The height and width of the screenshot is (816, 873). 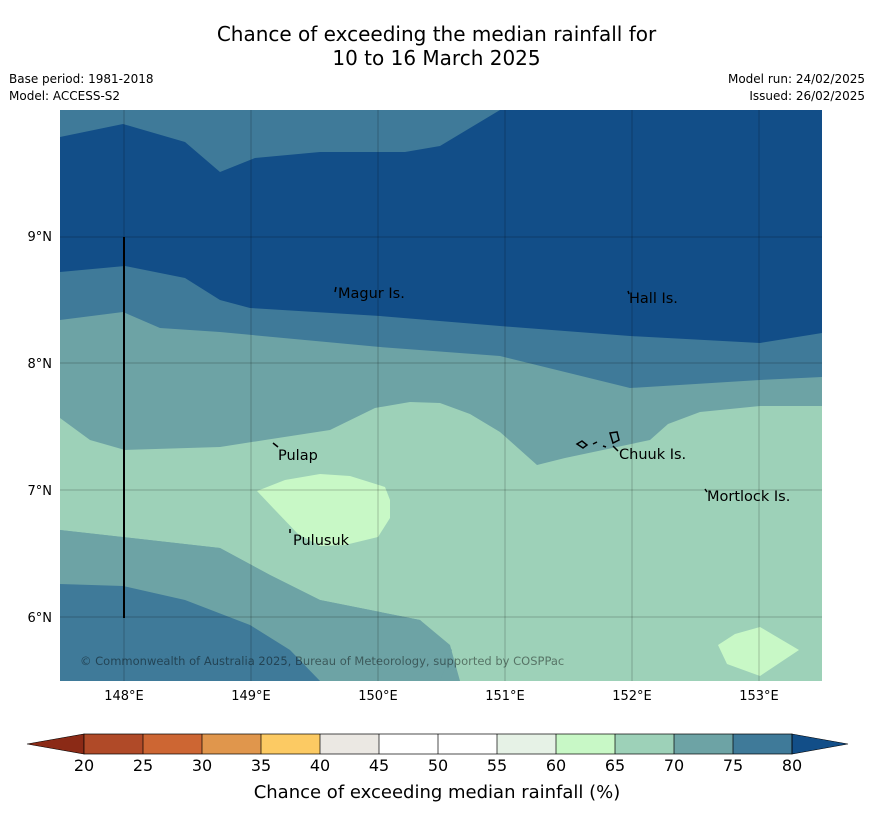 I want to click on lon-label-149e: 149°E, so click(x=251, y=696).